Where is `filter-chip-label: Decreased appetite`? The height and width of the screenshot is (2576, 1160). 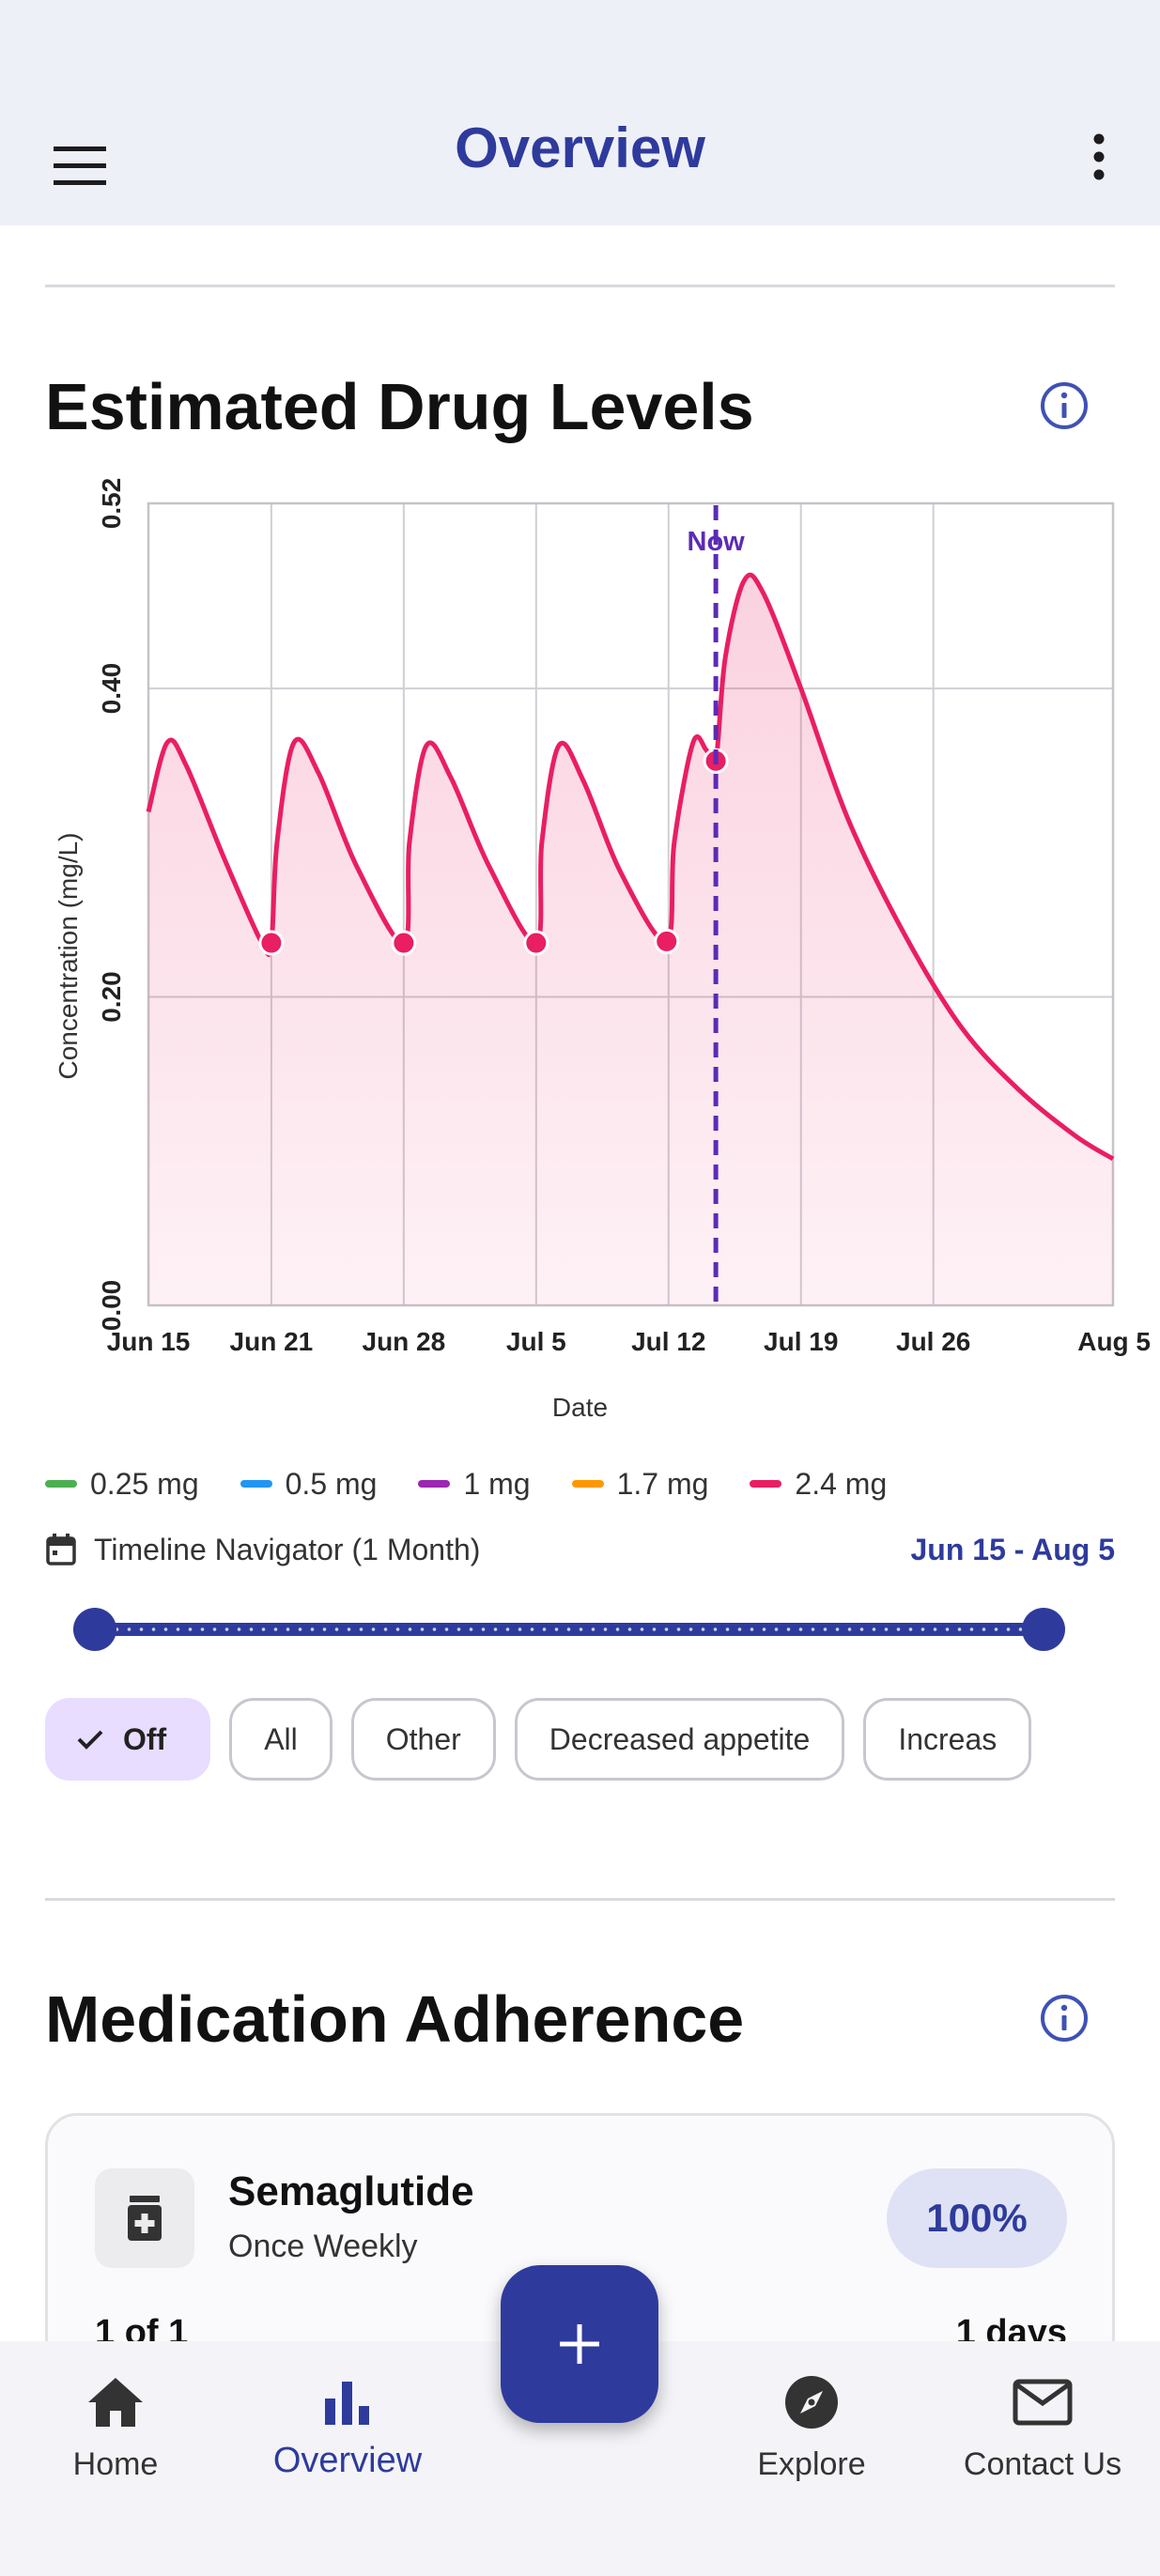
filter-chip-label: Decreased appetite is located at coordinates (680, 1738).